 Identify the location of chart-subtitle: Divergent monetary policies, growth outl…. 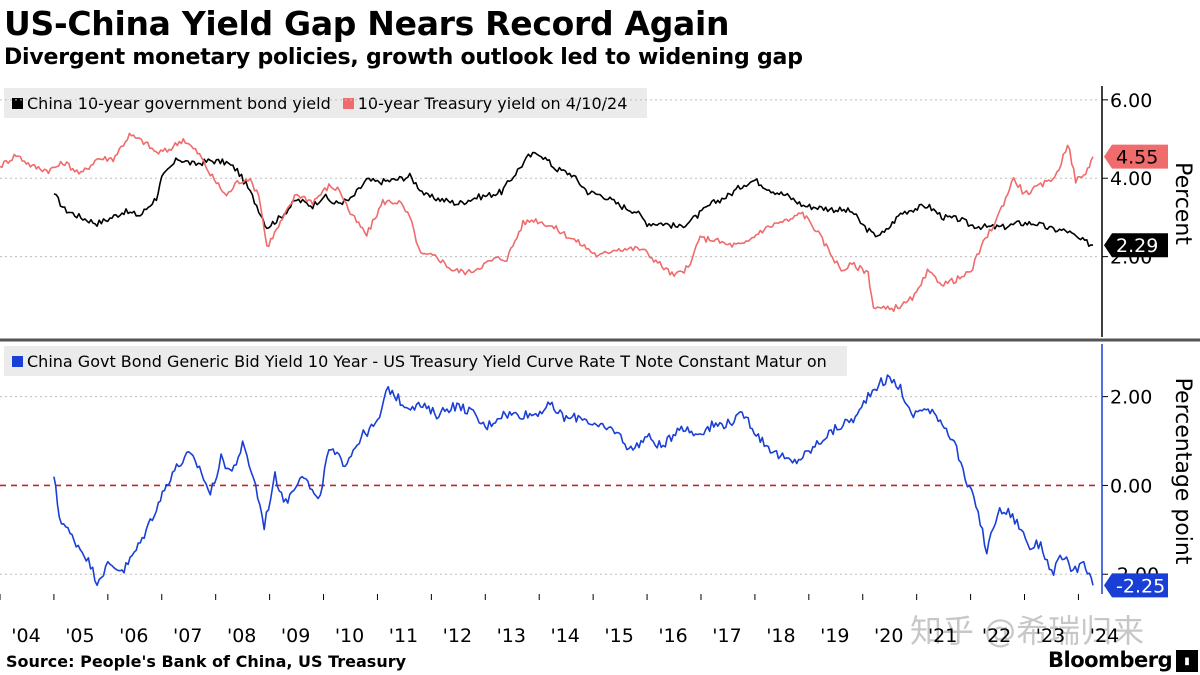
(403, 57).